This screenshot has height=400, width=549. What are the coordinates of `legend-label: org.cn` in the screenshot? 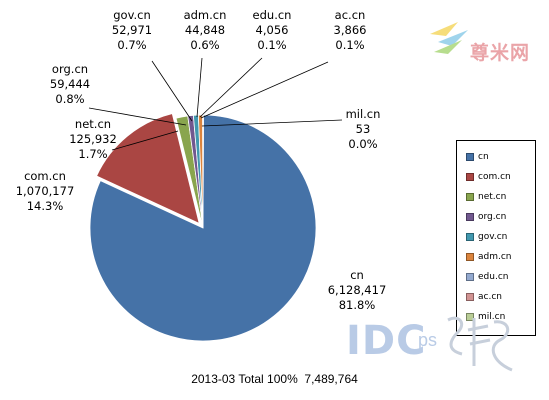 It's located at (492, 217).